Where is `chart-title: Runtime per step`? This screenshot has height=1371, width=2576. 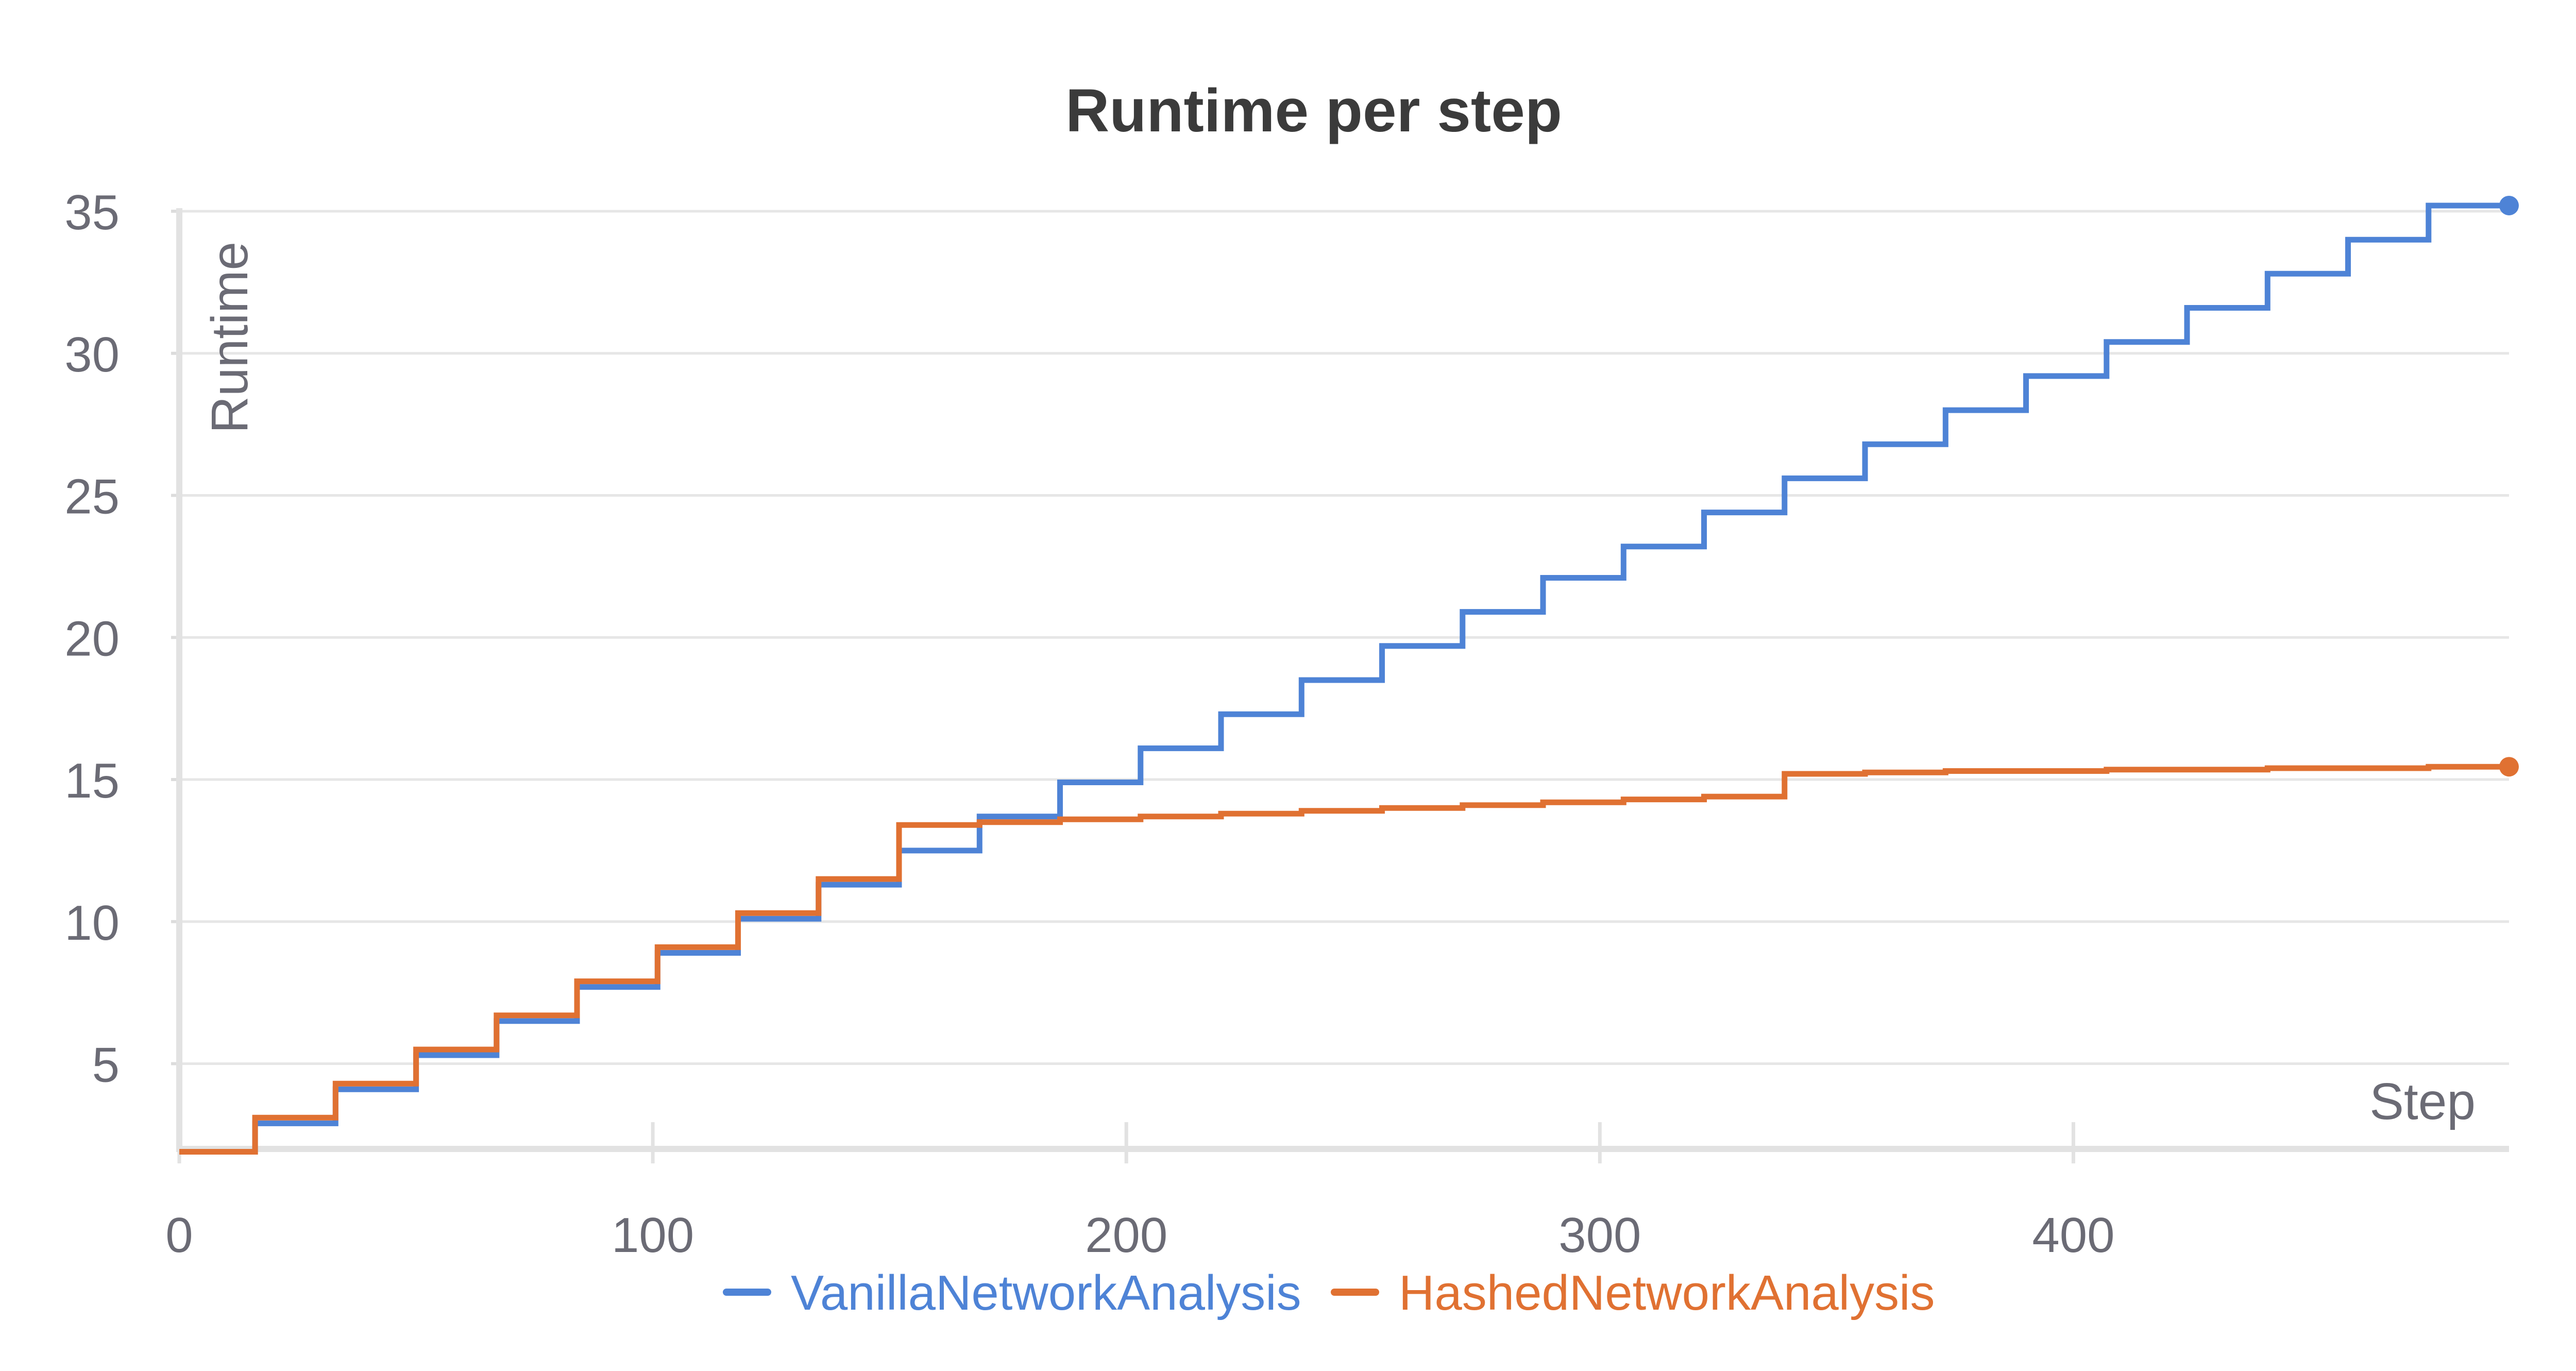 chart-title: Runtime per step is located at coordinates (1313, 111).